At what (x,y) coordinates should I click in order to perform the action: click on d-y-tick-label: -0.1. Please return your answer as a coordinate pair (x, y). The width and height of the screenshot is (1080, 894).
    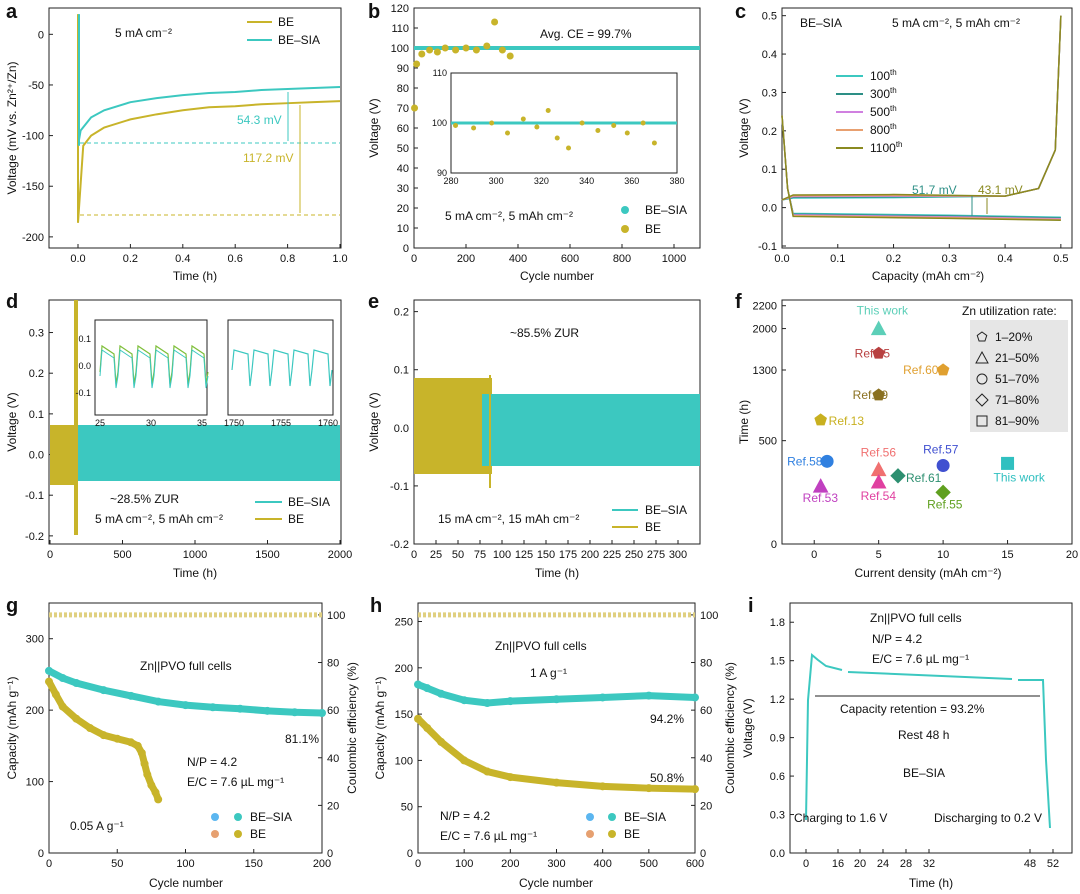
    Looking at the image, I should click on (34, 496).